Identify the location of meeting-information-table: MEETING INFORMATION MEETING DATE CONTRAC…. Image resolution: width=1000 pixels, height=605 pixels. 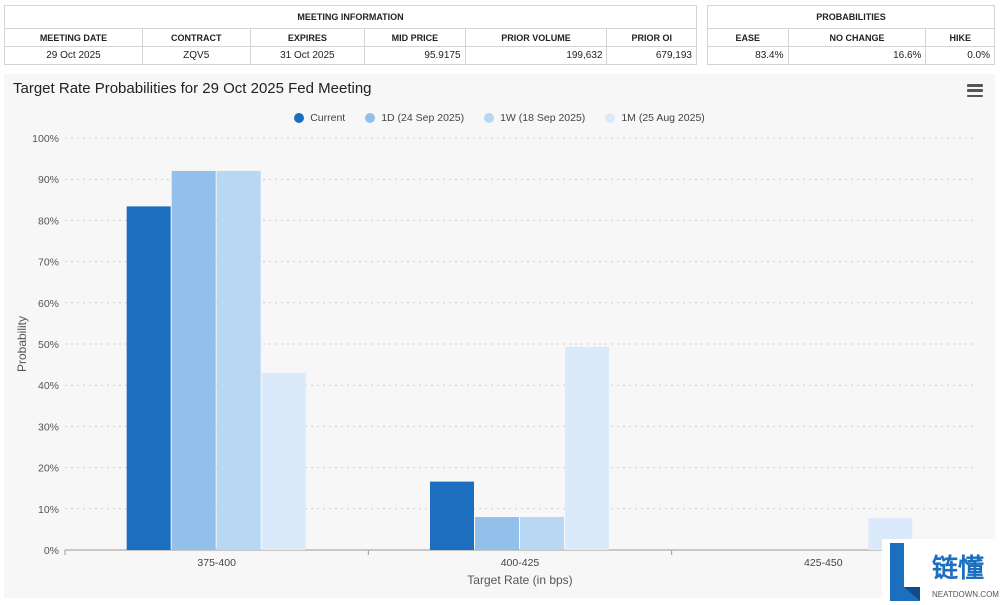
(350, 35).